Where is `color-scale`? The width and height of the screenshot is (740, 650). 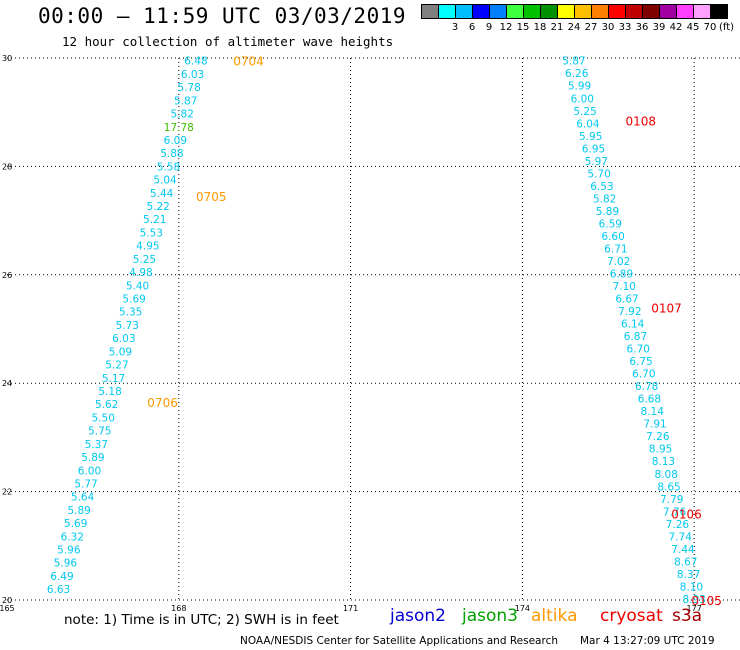
color-scale is located at coordinates (574, 11).